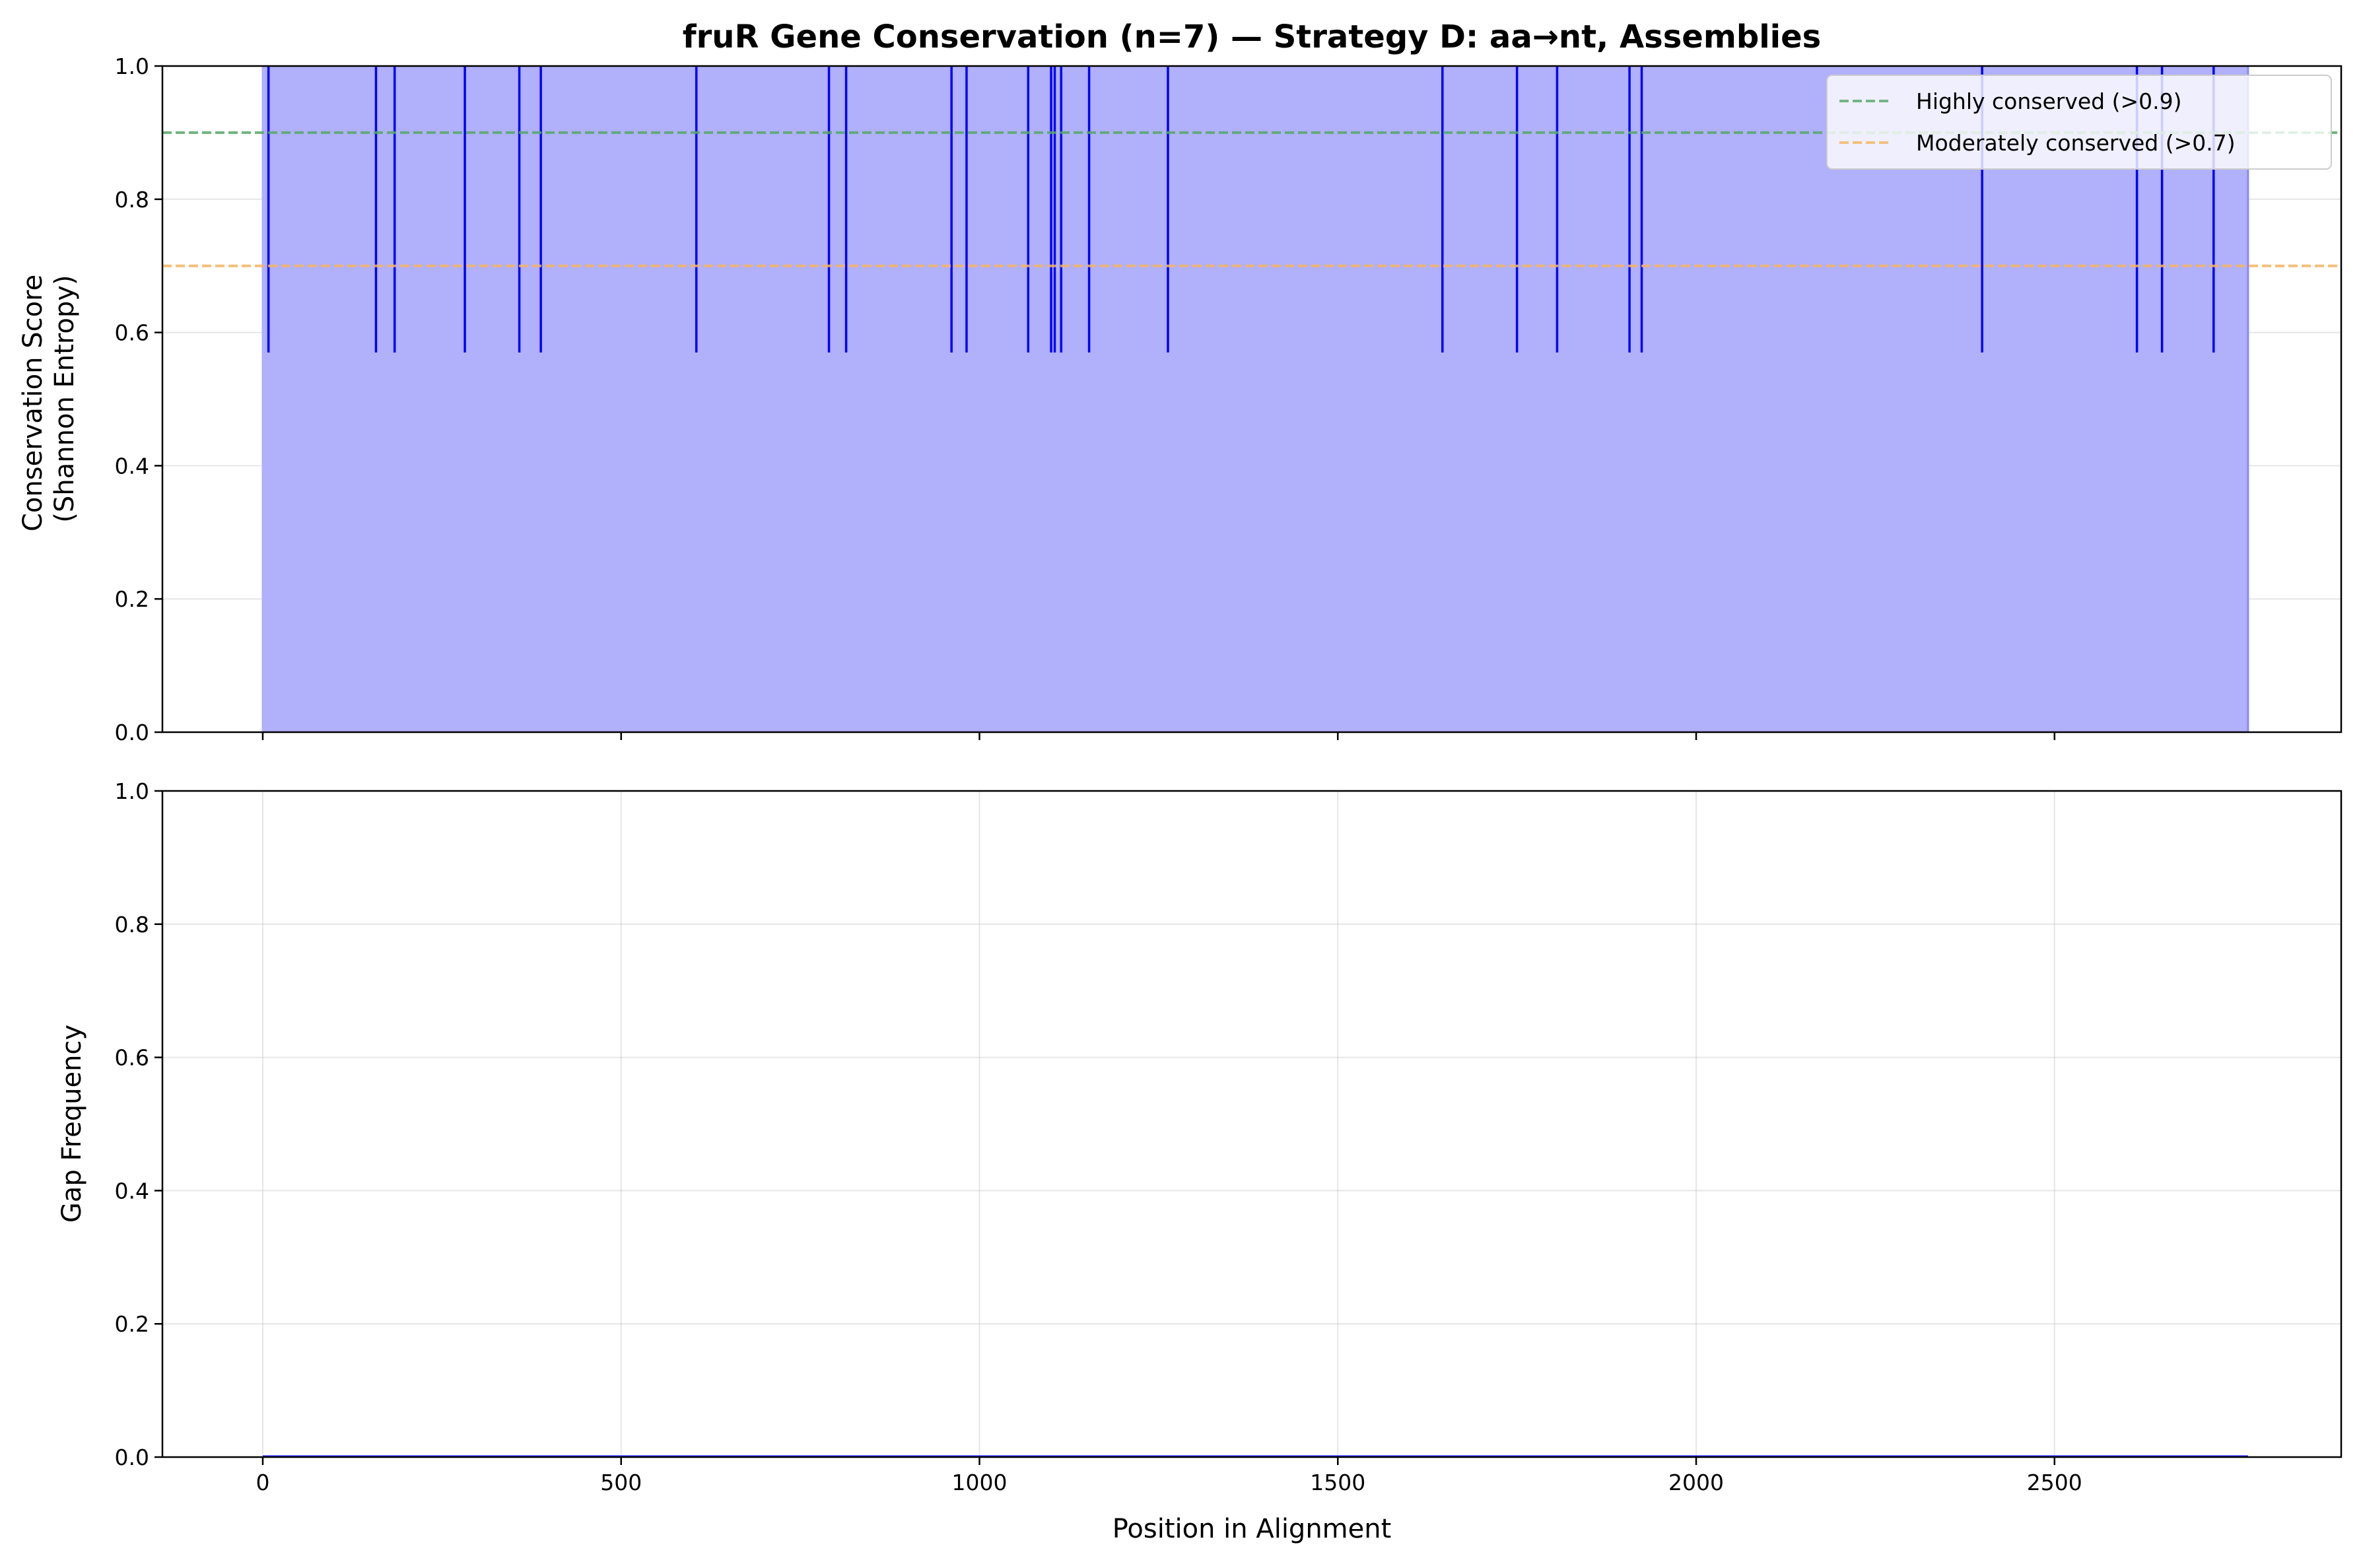  Describe the element at coordinates (138, 1124) in the screenshot. I see `bottom-y-axis-ticks: 0.0 0.2 0.4 0.6 0.8 1.0` at that location.